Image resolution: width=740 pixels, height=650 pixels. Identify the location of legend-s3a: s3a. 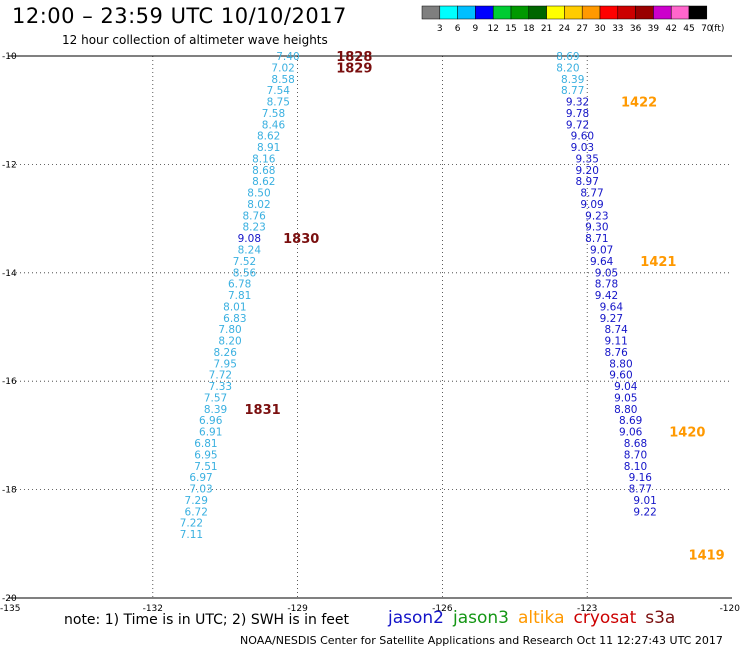
(660, 618).